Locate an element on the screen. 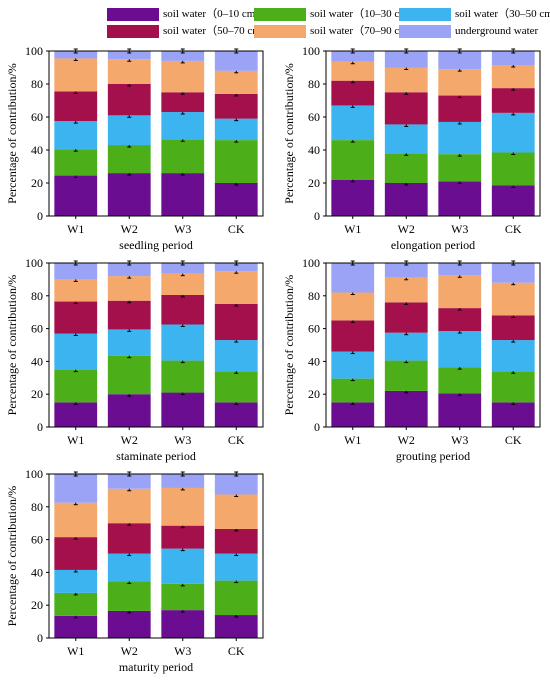  legend-label: soil water（30–50 cm） is located at coordinates (502, 14).